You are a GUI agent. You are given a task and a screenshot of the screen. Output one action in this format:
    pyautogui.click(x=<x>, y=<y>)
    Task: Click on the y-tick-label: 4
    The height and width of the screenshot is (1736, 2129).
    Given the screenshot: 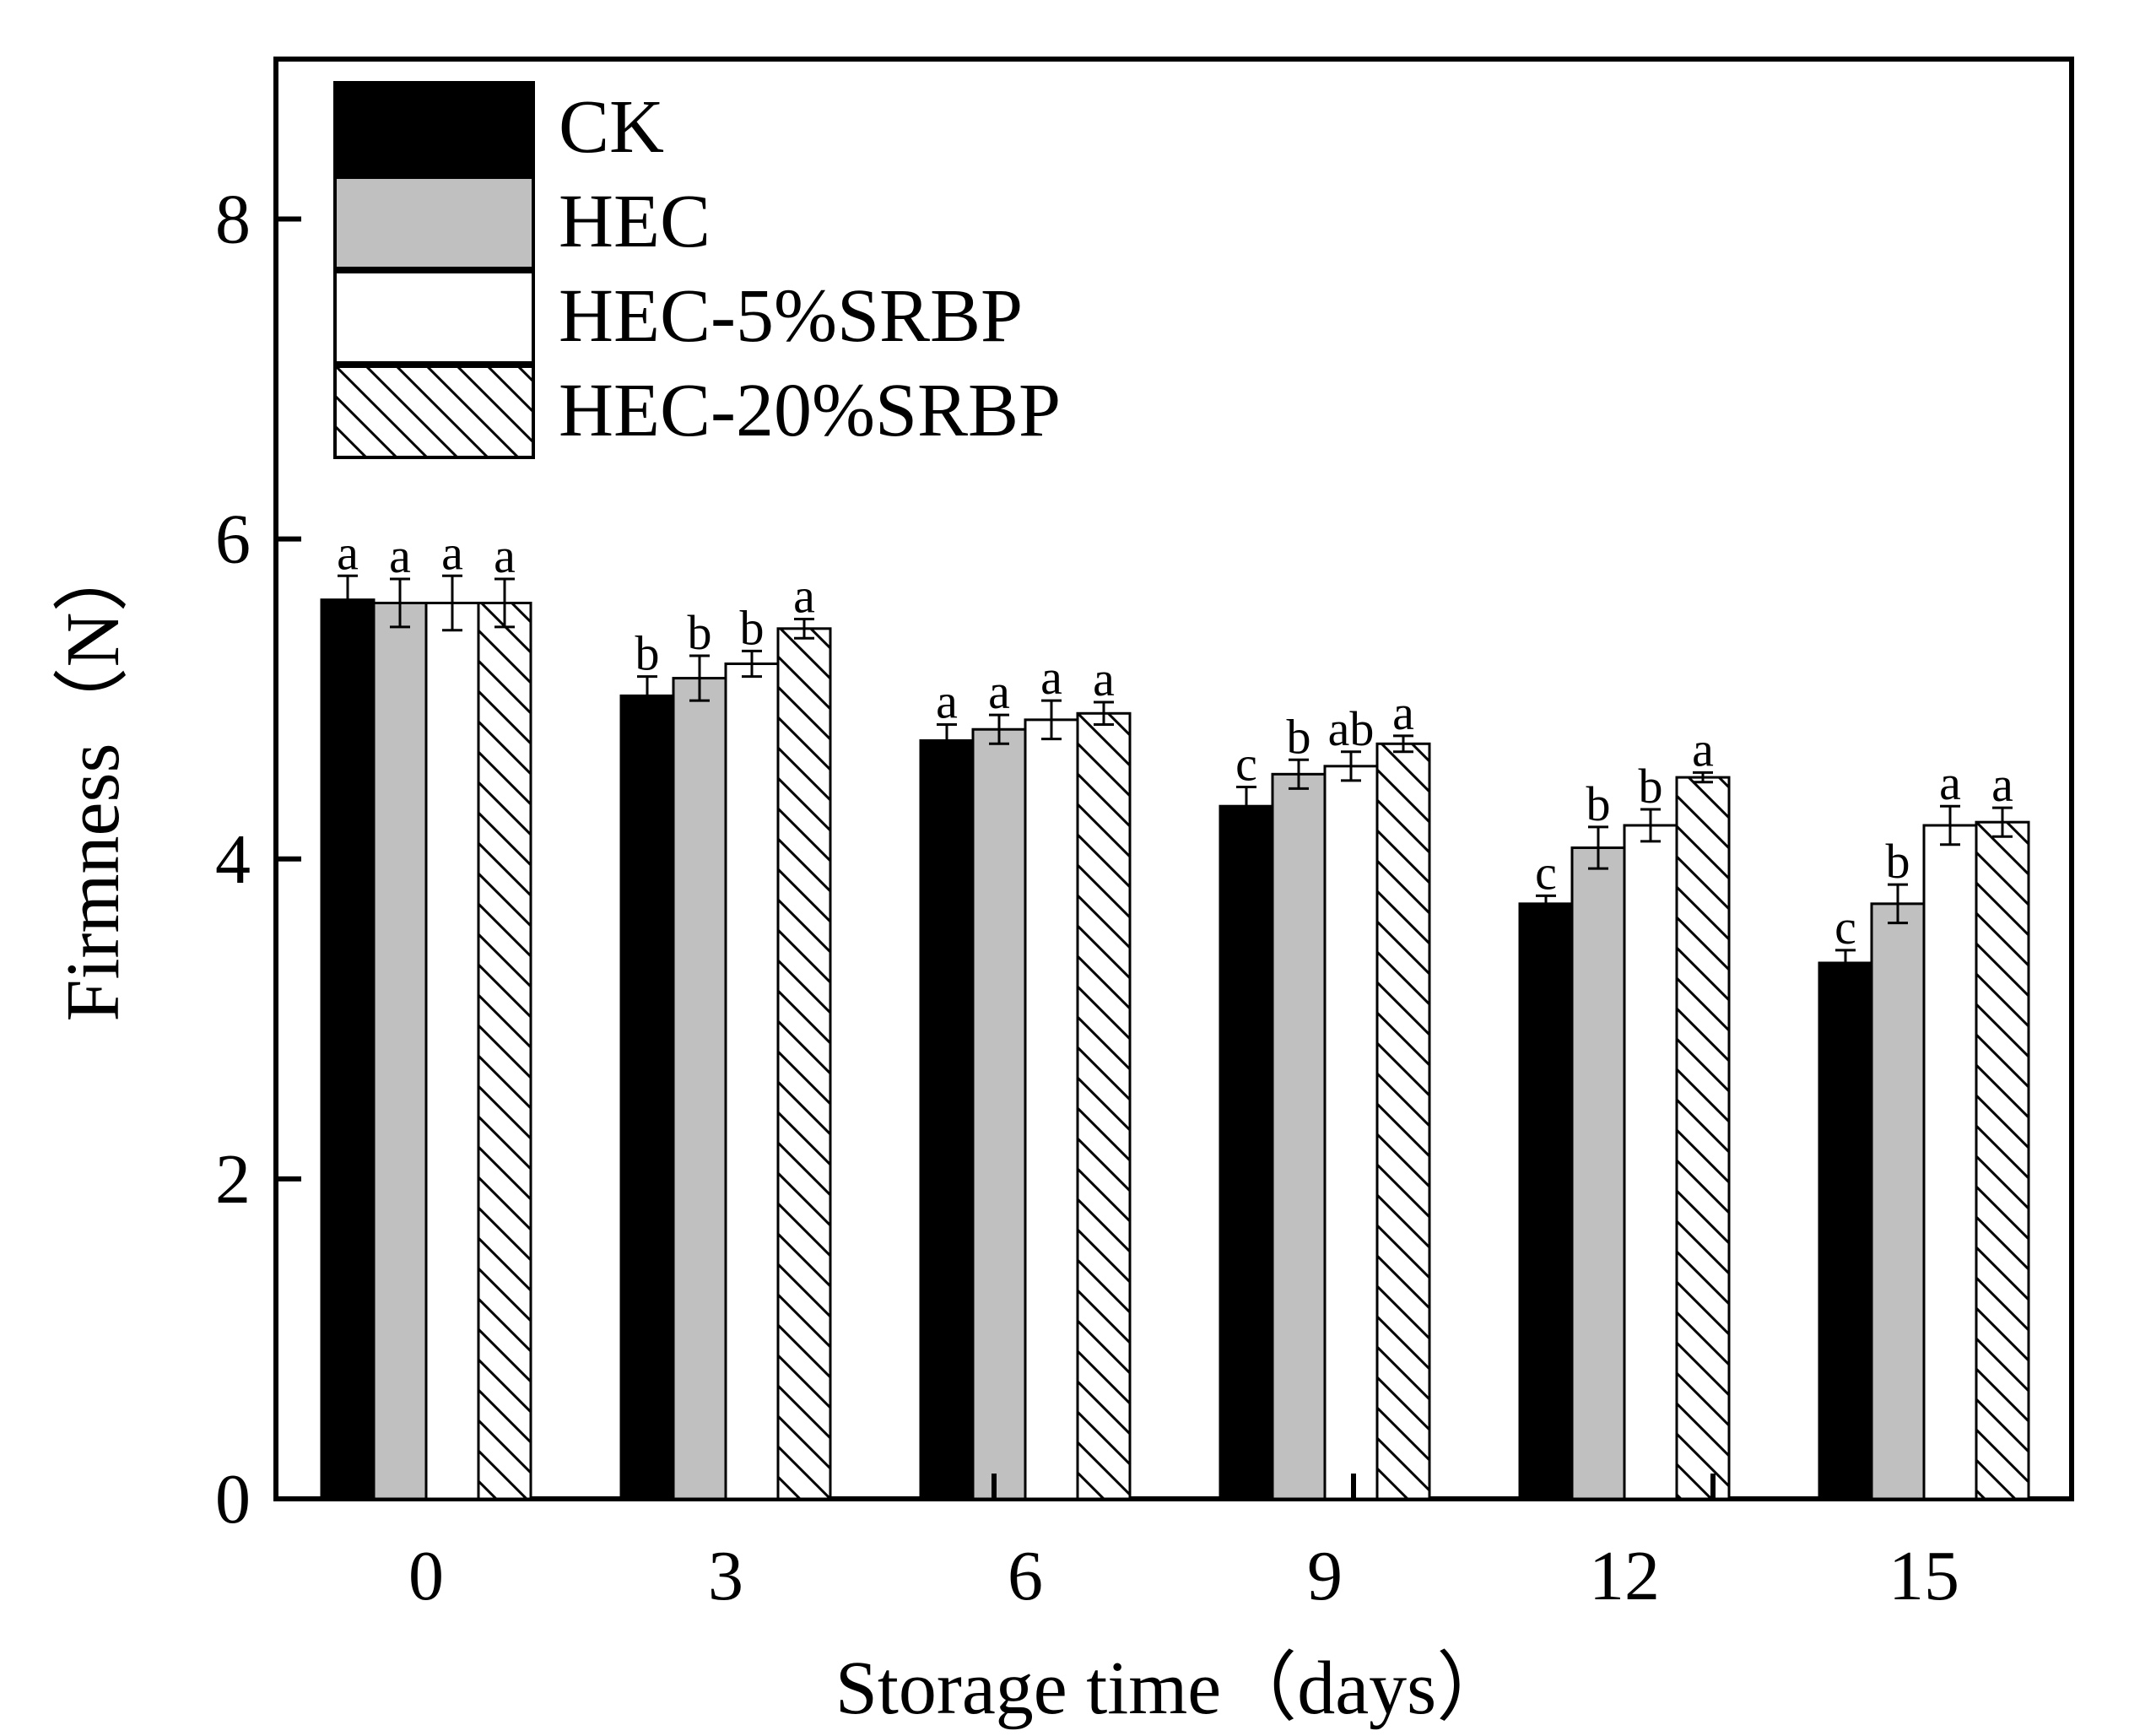 What is the action you would take?
    pyautogui.click(x=233, y=859)
    